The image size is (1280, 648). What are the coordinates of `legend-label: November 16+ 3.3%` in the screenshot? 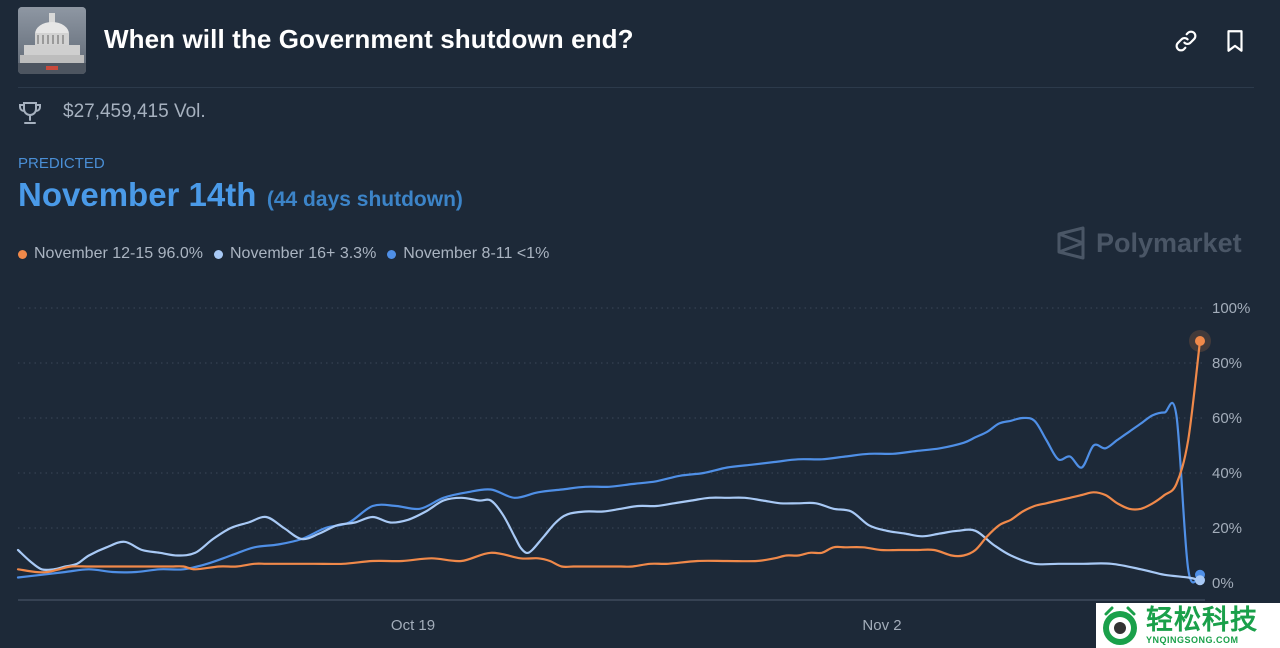 It's located at (303, 253).